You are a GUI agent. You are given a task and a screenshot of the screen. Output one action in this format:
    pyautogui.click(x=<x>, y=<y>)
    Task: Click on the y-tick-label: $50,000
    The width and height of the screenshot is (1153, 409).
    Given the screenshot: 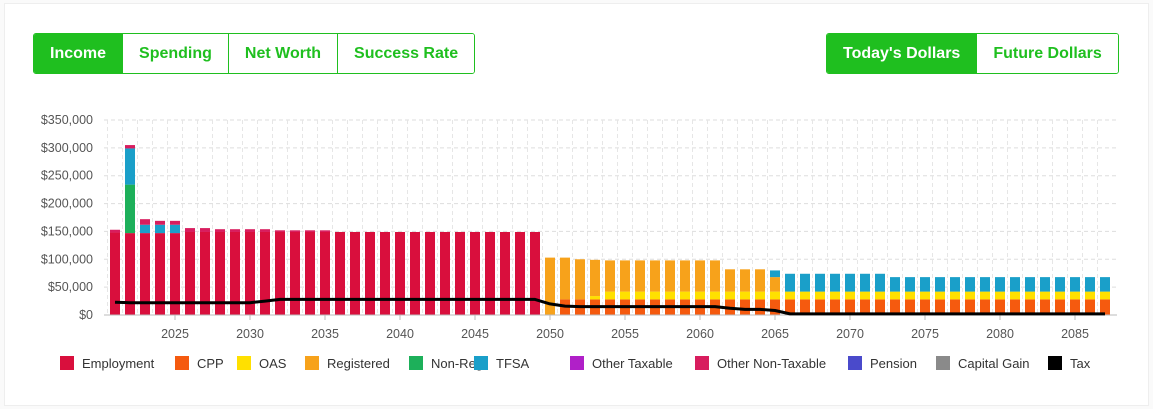 What is the action you would take?
    pyautogui.click(x=70, y=287)
    